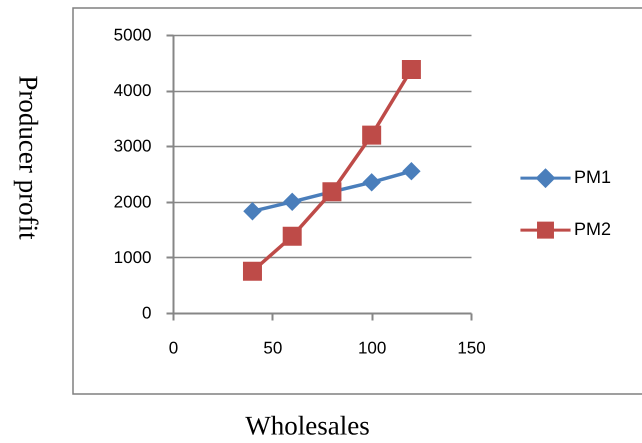 The image size is (642, 443). Describe the element at coordinates (133, 146) in the screenshot. I see `y-tick-label: 3000` at that location.